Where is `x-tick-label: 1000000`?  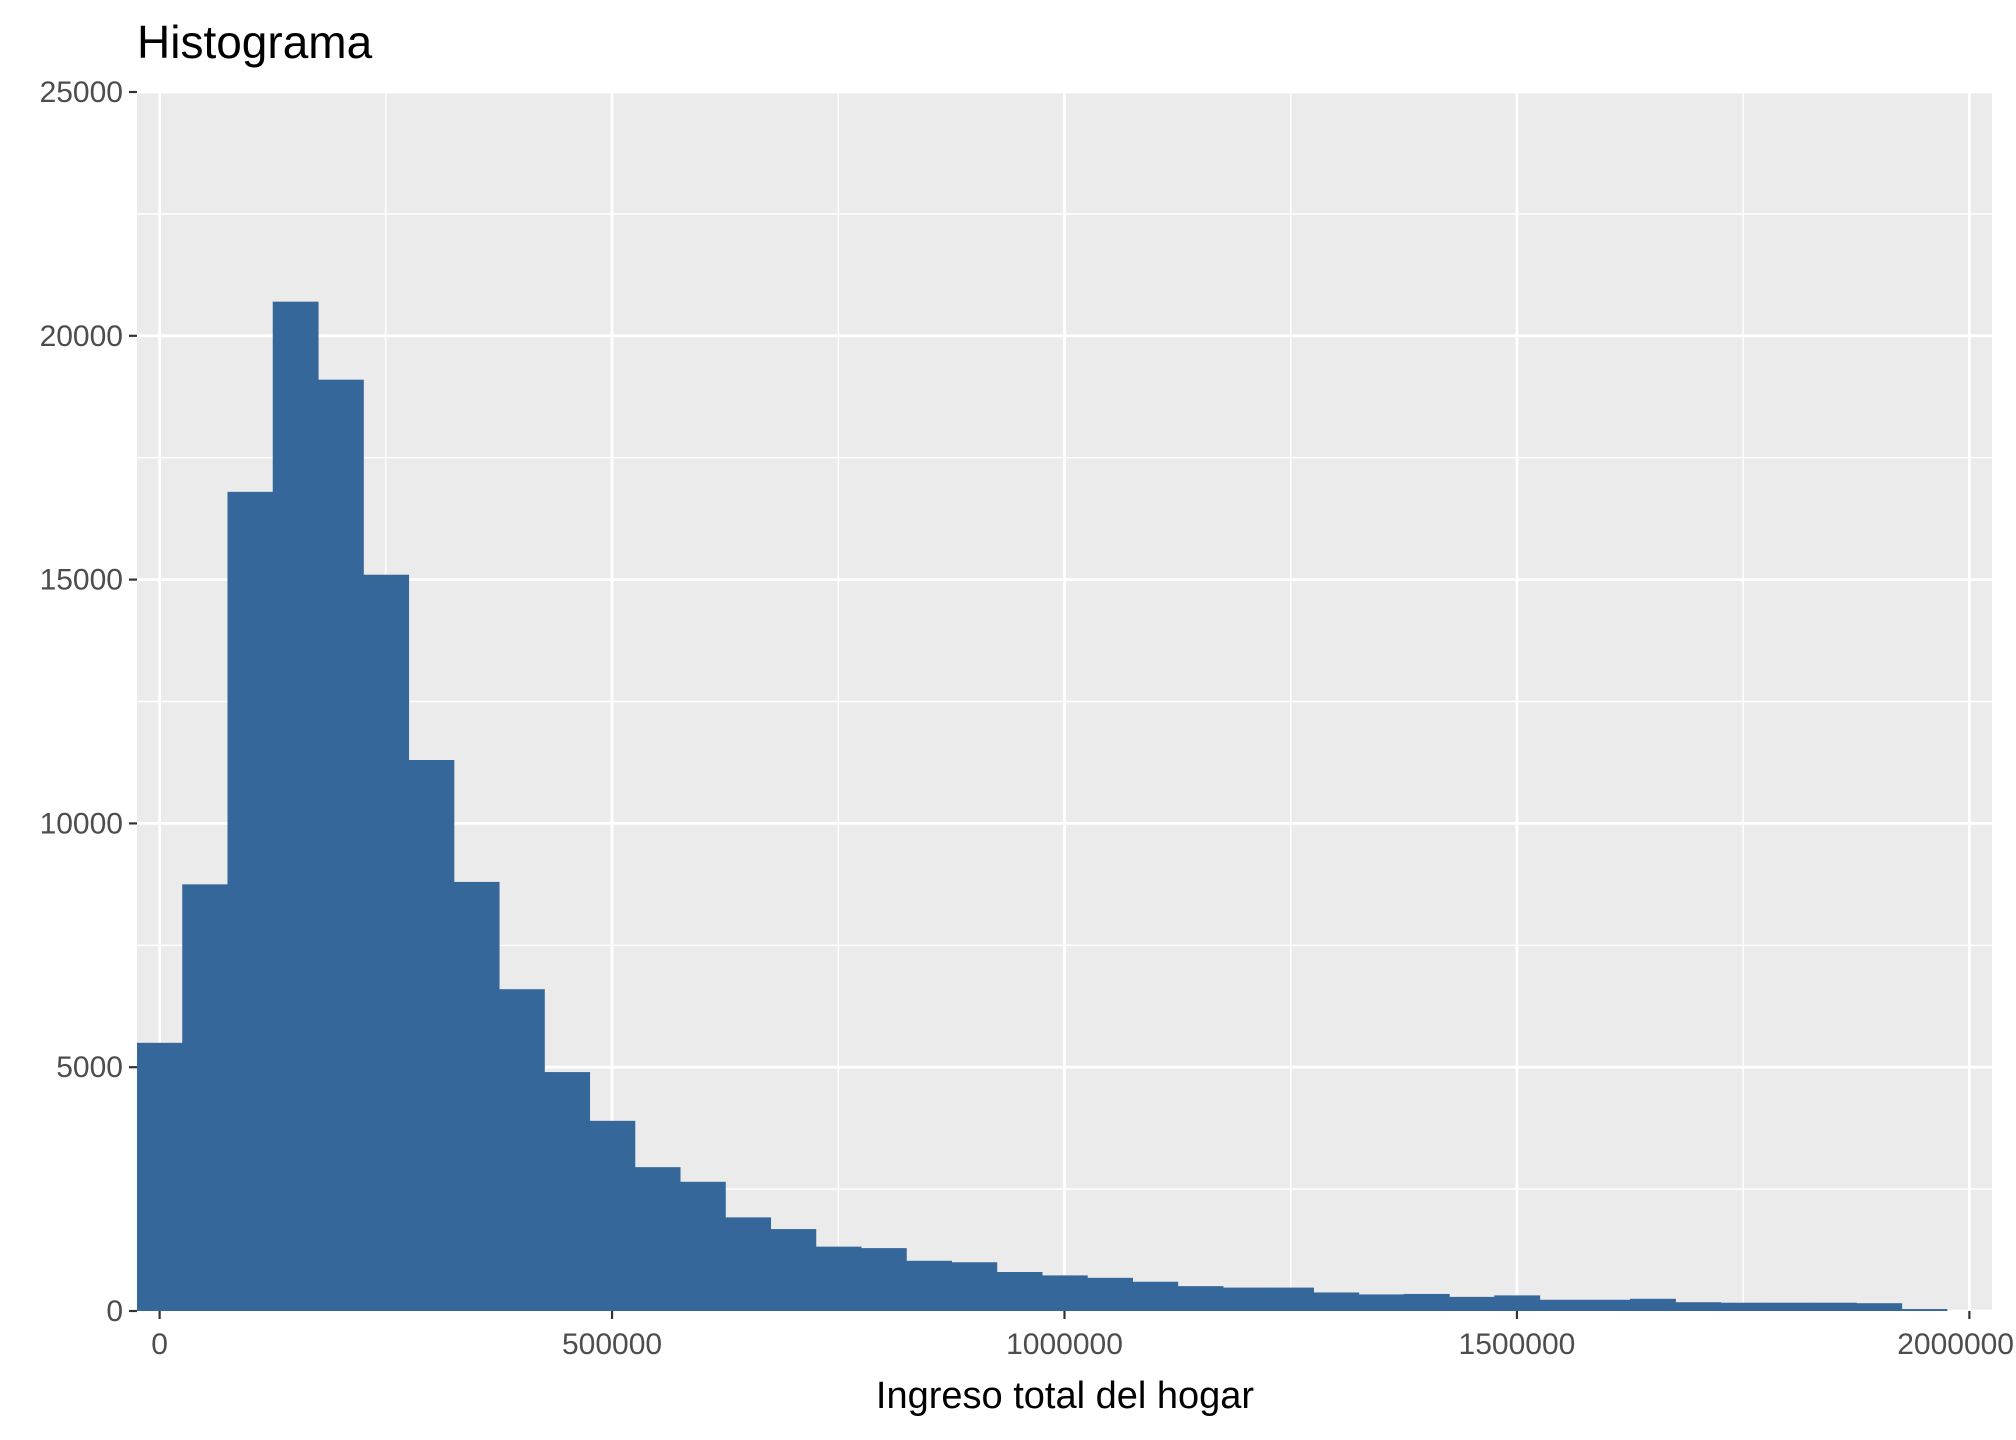
x-tick-label: 1000000 is located at coordinates (1064, 1344).